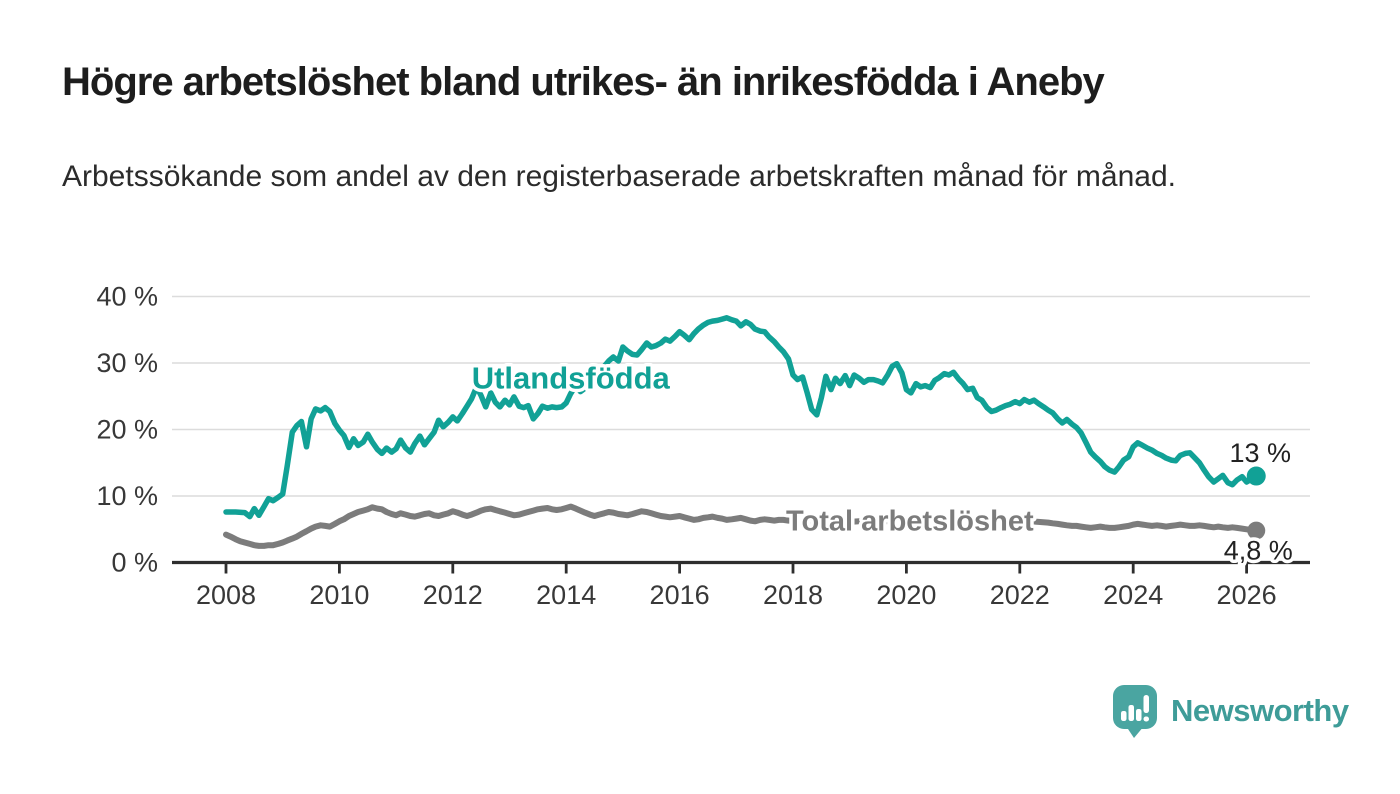  Describe the element at coordinates (127, 363) in the screenshot. I see `y-tick-label: 30 %` at that location.